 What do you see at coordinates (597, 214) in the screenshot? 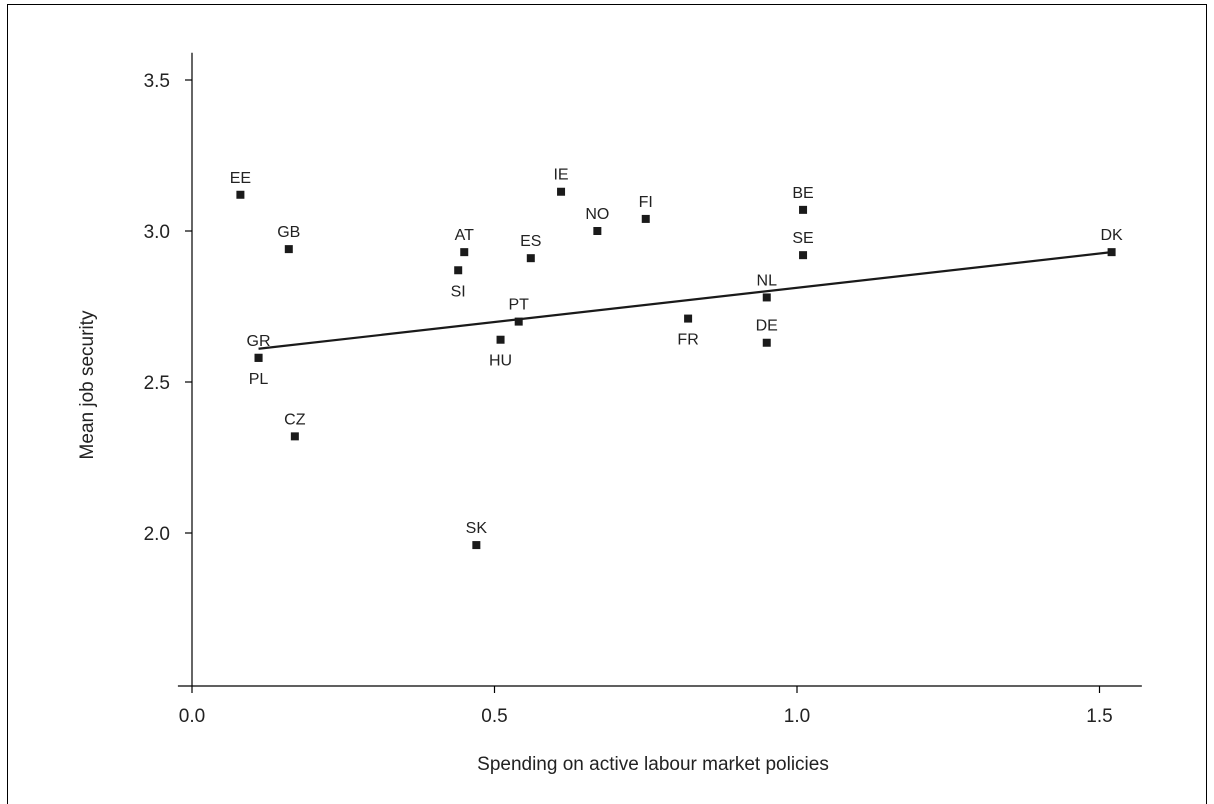
I see `point-label-no: NO` at bounding box center [597, 214].